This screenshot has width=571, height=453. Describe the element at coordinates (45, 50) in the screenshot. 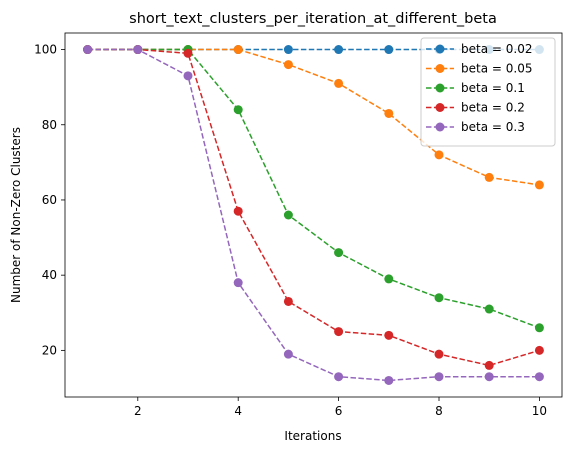

I see `y-tick-label: 100` at that location.